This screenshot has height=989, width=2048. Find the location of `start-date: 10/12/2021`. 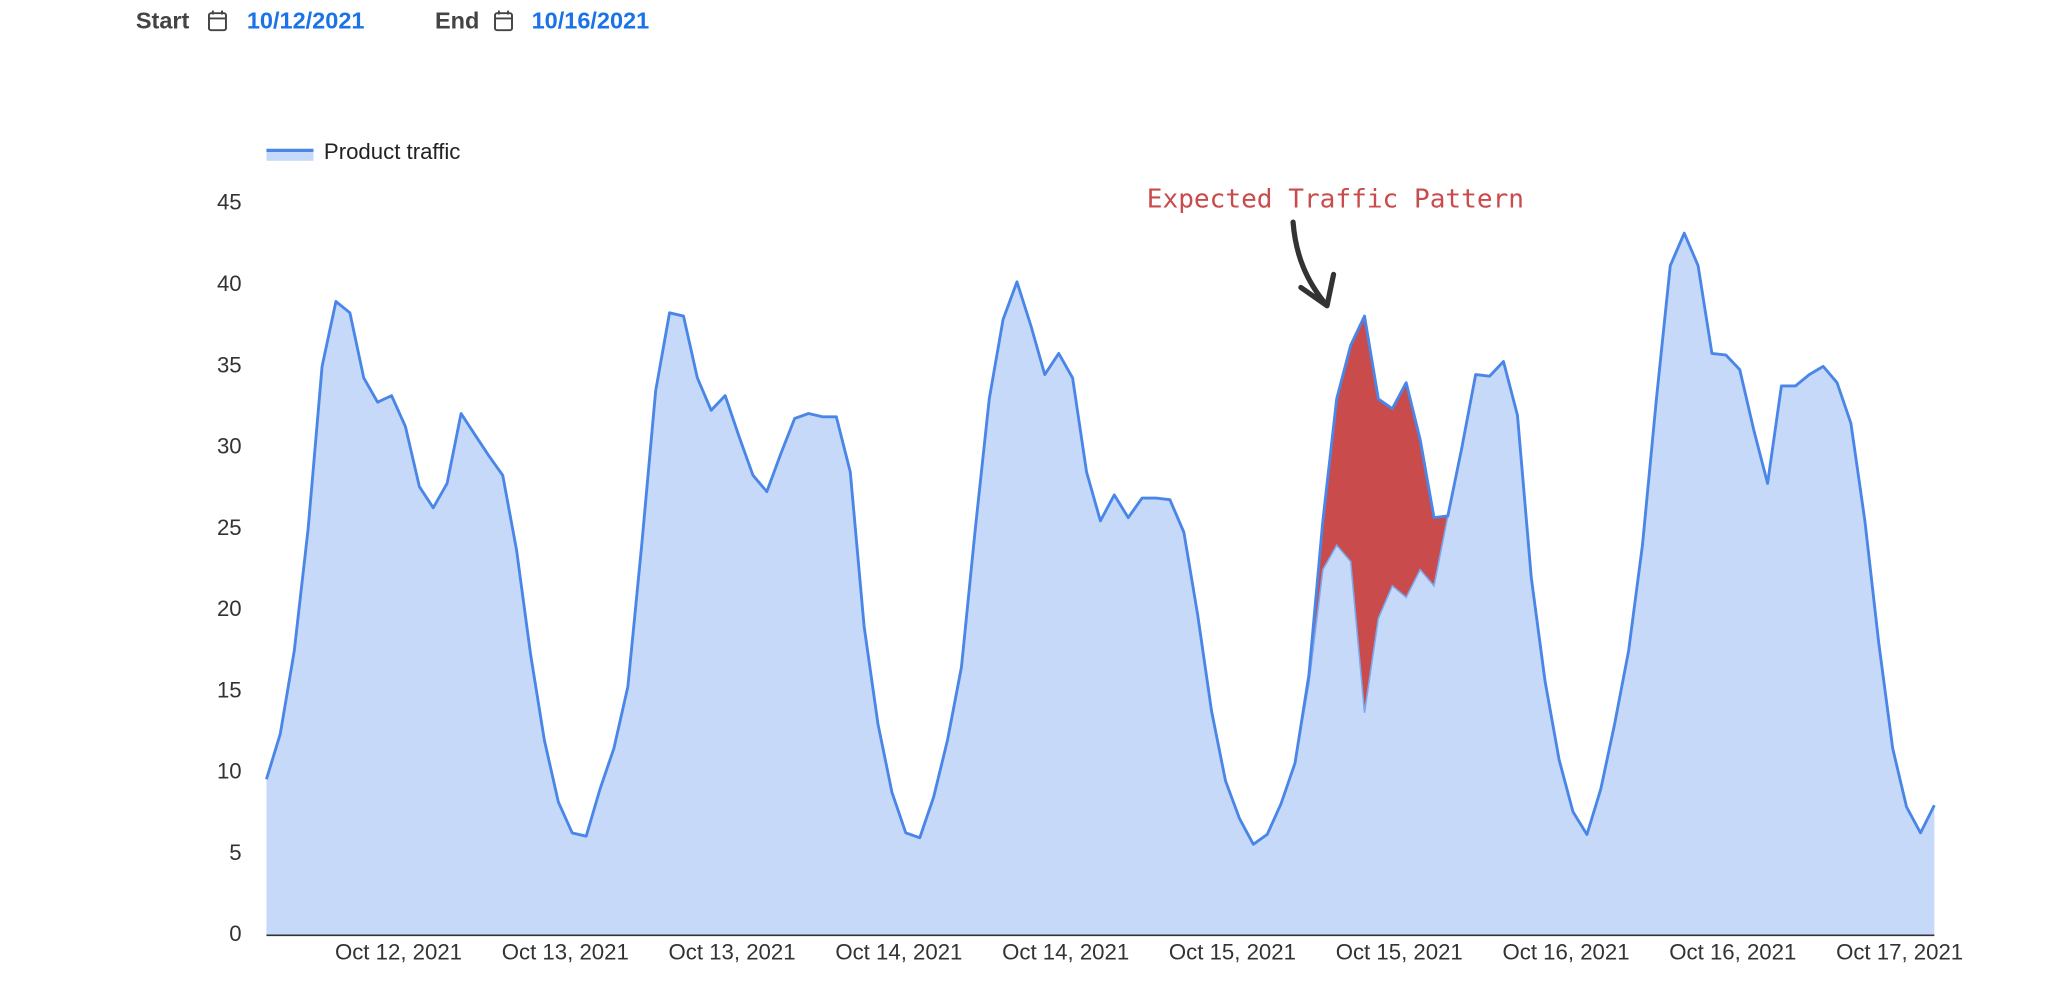

start-date: 10/12/2021 is located at coordinates (306, 21).